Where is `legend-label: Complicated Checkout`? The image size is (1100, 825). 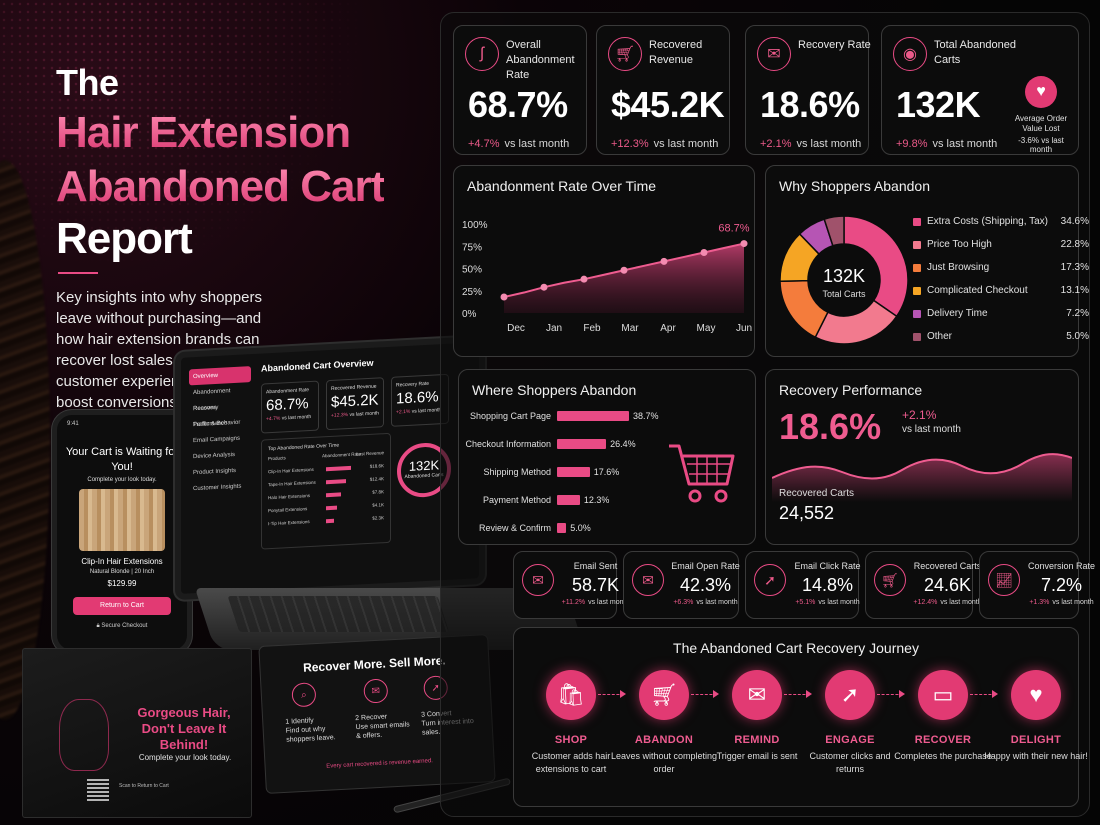
legend-label: Complicated Checkout is located at coordinates (977, 290).